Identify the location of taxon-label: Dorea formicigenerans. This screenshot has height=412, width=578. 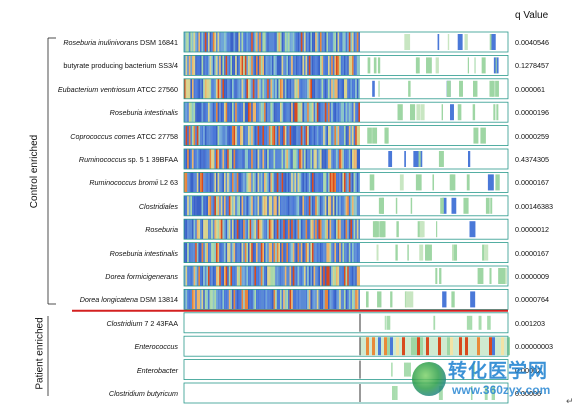
(108, 276).